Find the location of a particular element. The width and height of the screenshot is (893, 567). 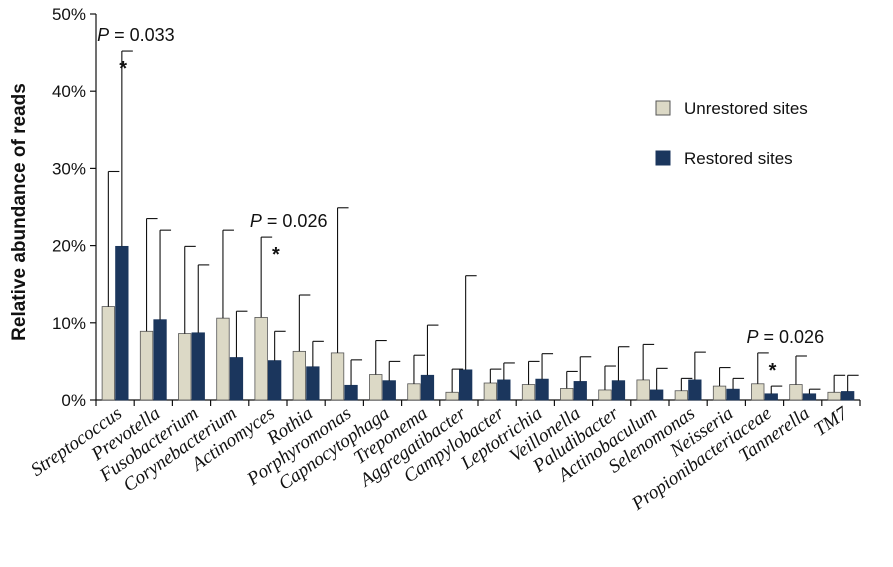

category-label: TM7 is located at coordinates (831, 421).